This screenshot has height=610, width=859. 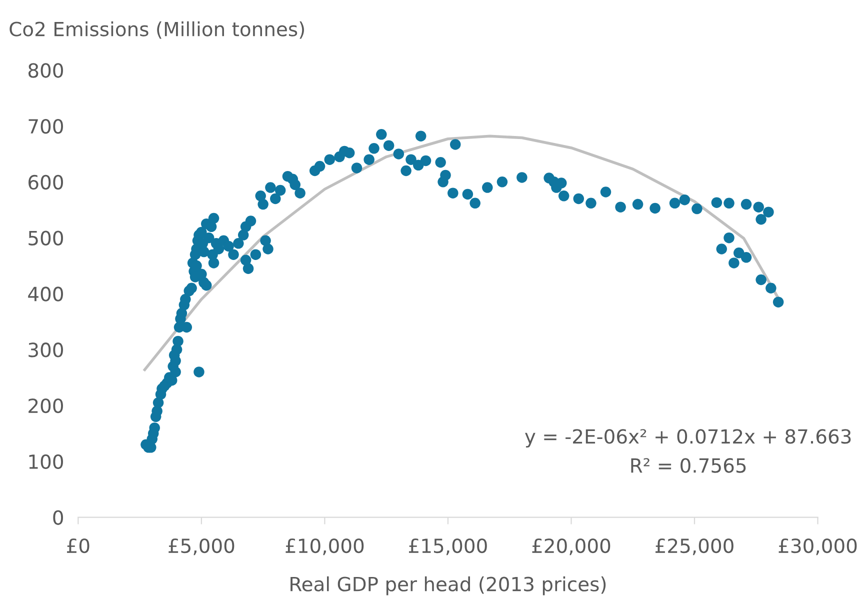 I want to click on x-tick-label: £15,000, so click(x=447, y=547).